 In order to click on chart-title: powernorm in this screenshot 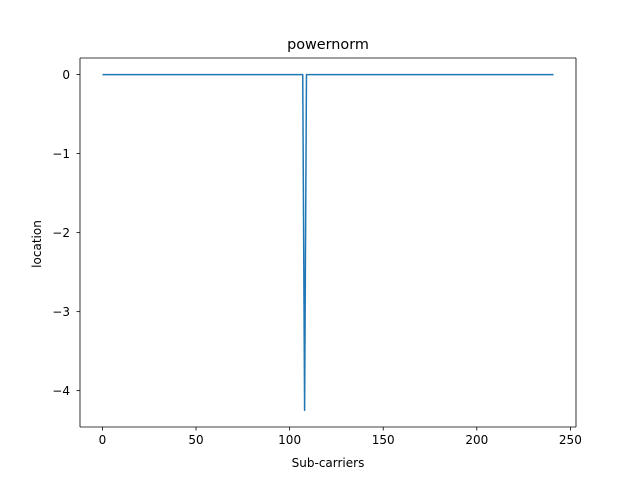, I will do `click(328, 45)`.